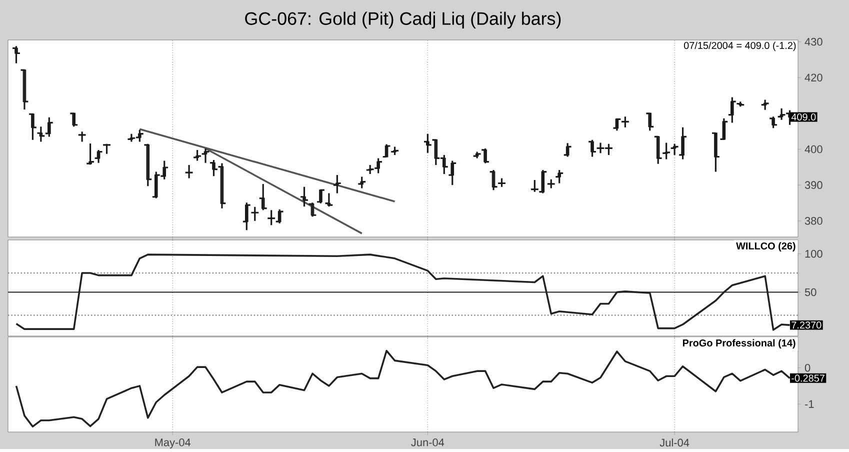 This screenshot has height=452, width=849. What do you see at coordinates (809, 404) in the screenshot?
I see `y-tick-label: -1` at bounding box center [809, 404].